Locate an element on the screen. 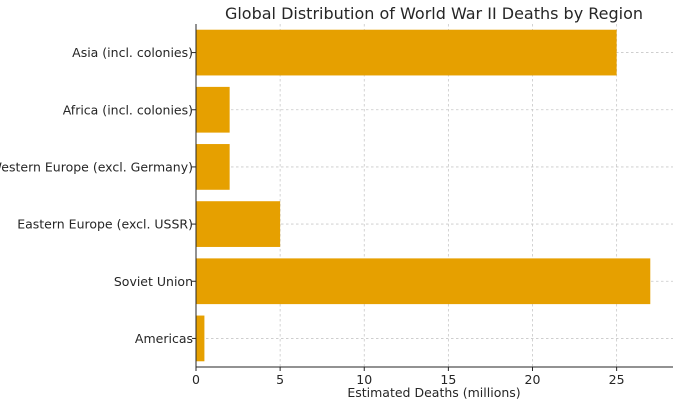  x-tick-label: 5 is located at coordinates (280, 379).